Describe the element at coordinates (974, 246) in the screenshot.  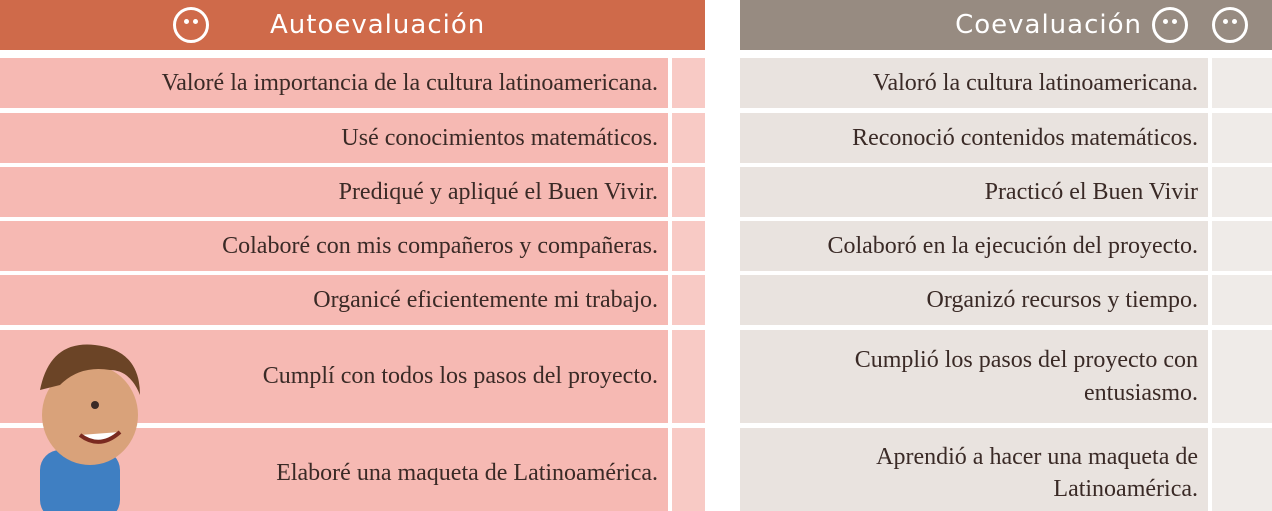
I see `co-item: Colaboró en la ejecución del proyecto.` at that location.